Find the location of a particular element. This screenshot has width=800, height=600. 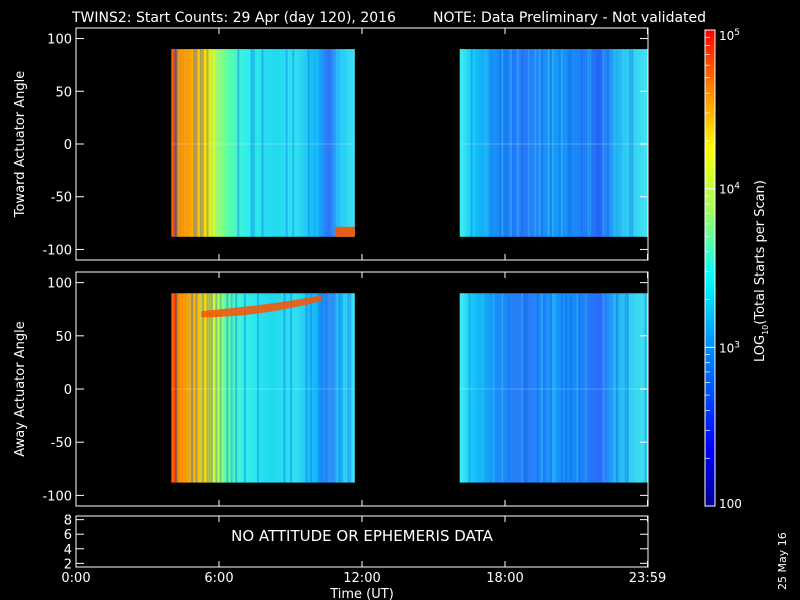

colorbar-tick-label: 10⁵ is located at coordinates (729, 35).